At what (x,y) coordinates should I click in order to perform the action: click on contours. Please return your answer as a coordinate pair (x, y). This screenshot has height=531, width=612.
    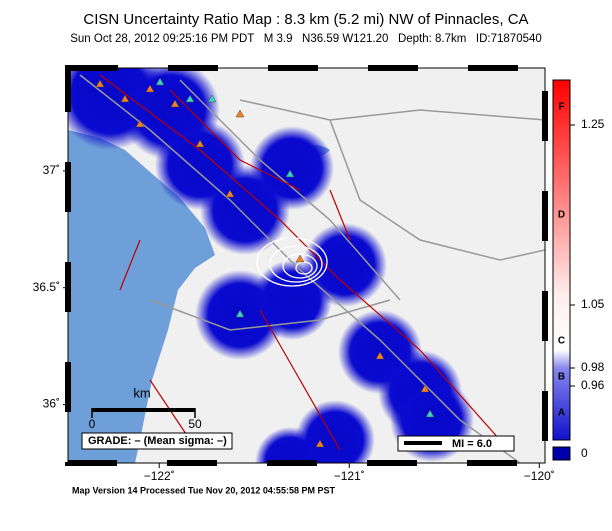
    Looking at the image, I should click on (292, 262).